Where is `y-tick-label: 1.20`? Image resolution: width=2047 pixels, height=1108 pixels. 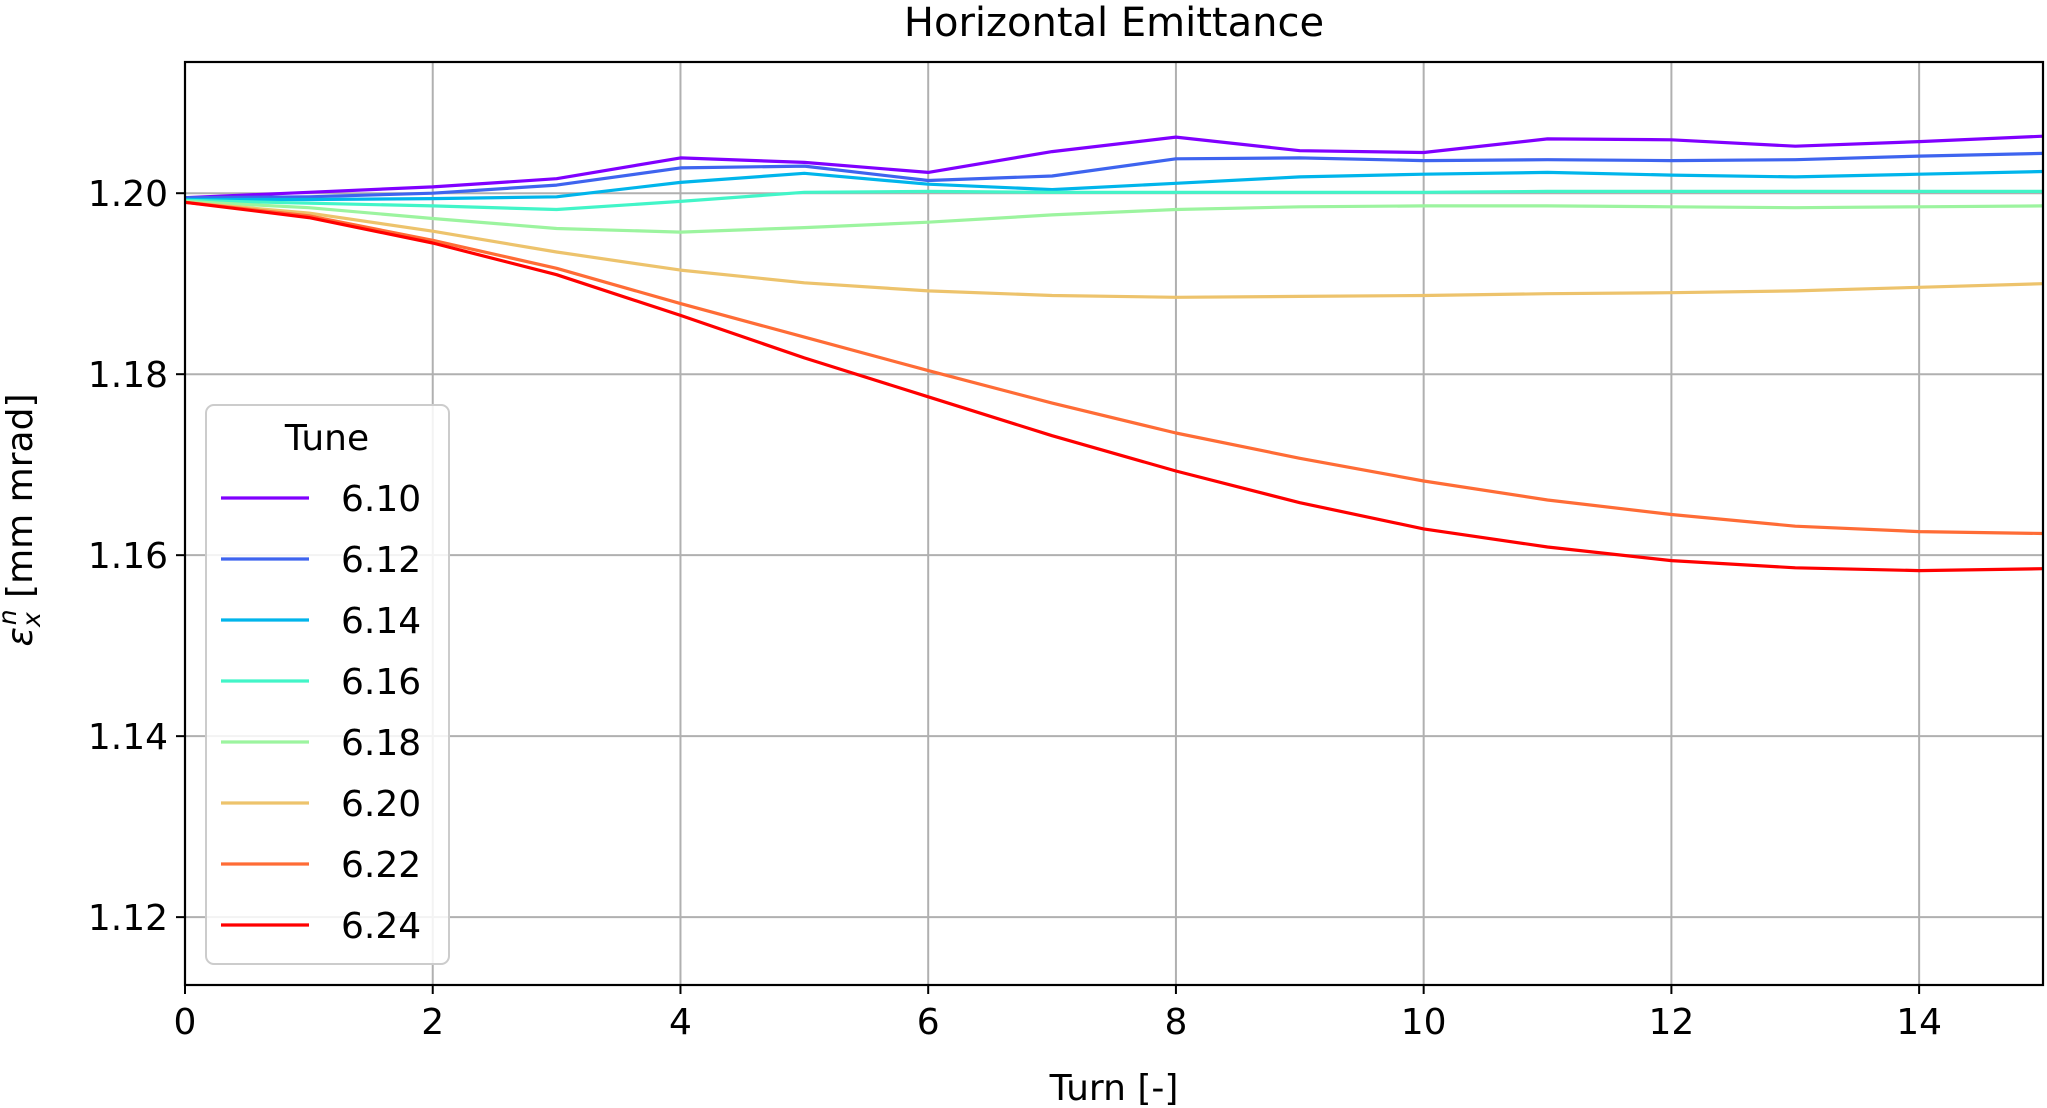
y-tick-label: 1.20 is located at coordinates (128, 194).